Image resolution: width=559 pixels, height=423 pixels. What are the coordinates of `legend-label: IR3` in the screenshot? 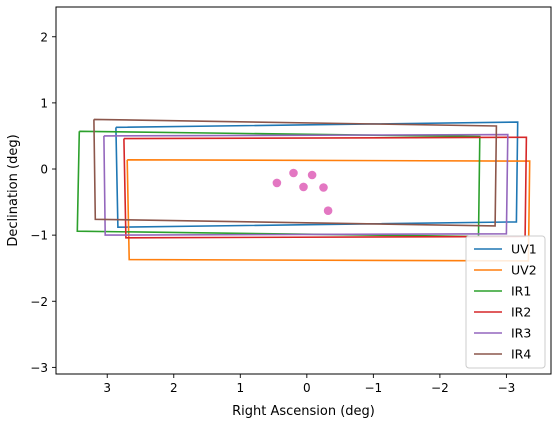 It's located at (521, 333).